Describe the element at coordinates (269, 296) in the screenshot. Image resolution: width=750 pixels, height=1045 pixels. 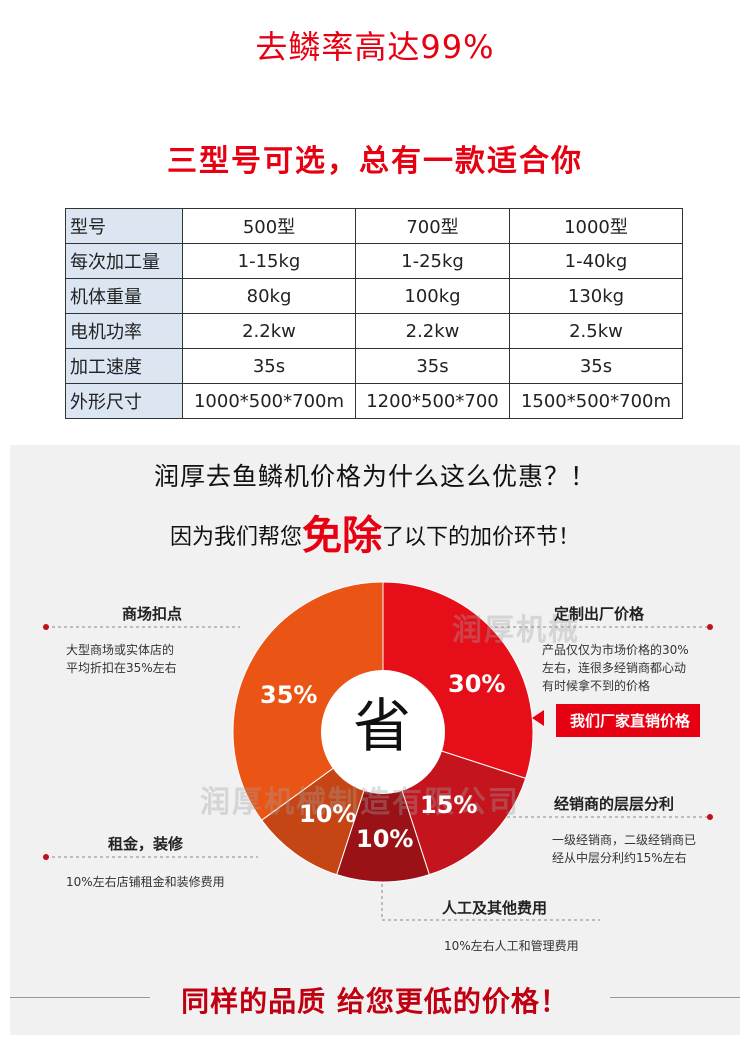
I see `table-cell: 80kg` at that location.